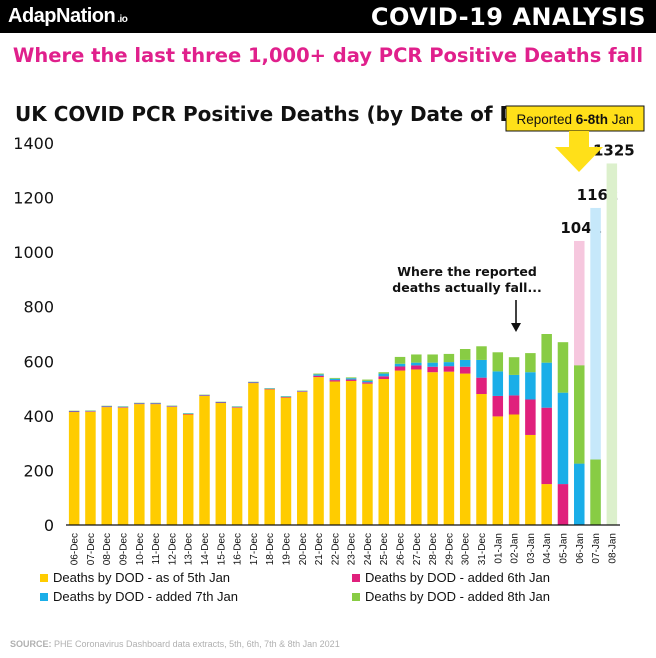  What do you see at coordinates (140, 549) in the screenshot?
I see `x-tick-label: 10-Dec` at bounding box center [140, 549].